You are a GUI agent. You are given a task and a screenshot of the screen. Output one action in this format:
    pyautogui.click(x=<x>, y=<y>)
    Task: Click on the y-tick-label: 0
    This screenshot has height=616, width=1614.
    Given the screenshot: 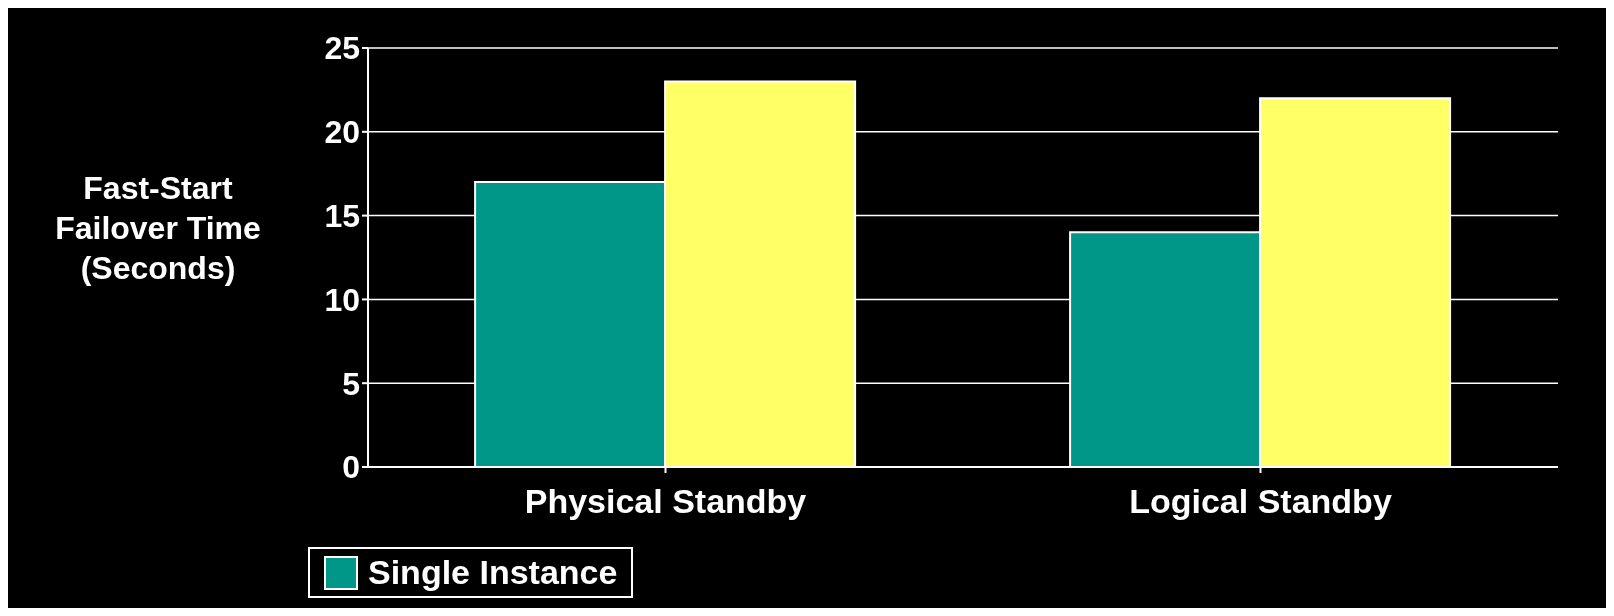 What is the action you would take?
    pyautogui.click(x=351, y=467)
    